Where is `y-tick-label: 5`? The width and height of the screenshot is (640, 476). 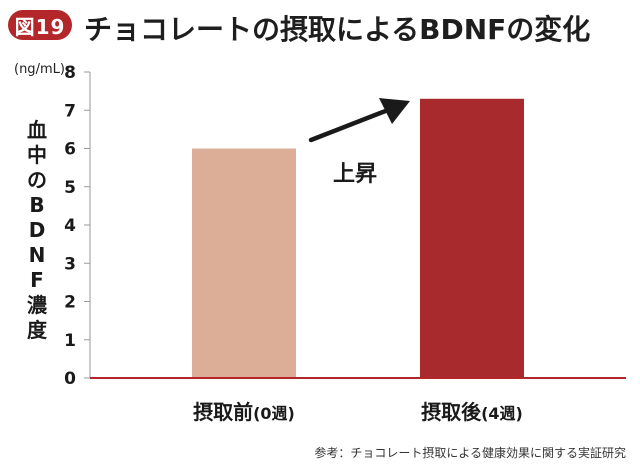 y-tick-label: 5 is located at coordinates (70, 188).